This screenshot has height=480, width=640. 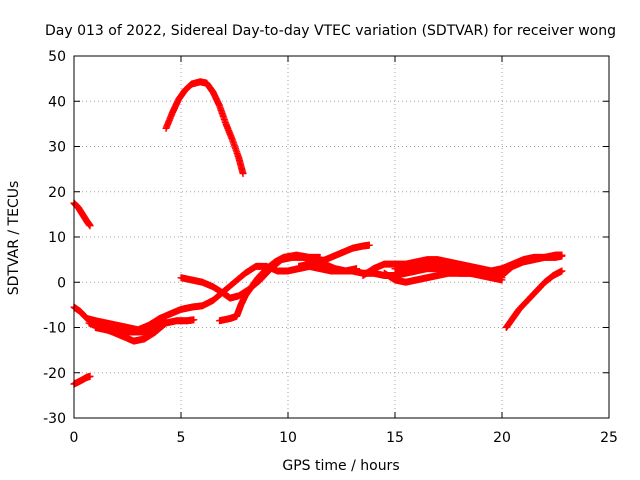 I want to click on series-arc-g, so click(x=268, y=277).